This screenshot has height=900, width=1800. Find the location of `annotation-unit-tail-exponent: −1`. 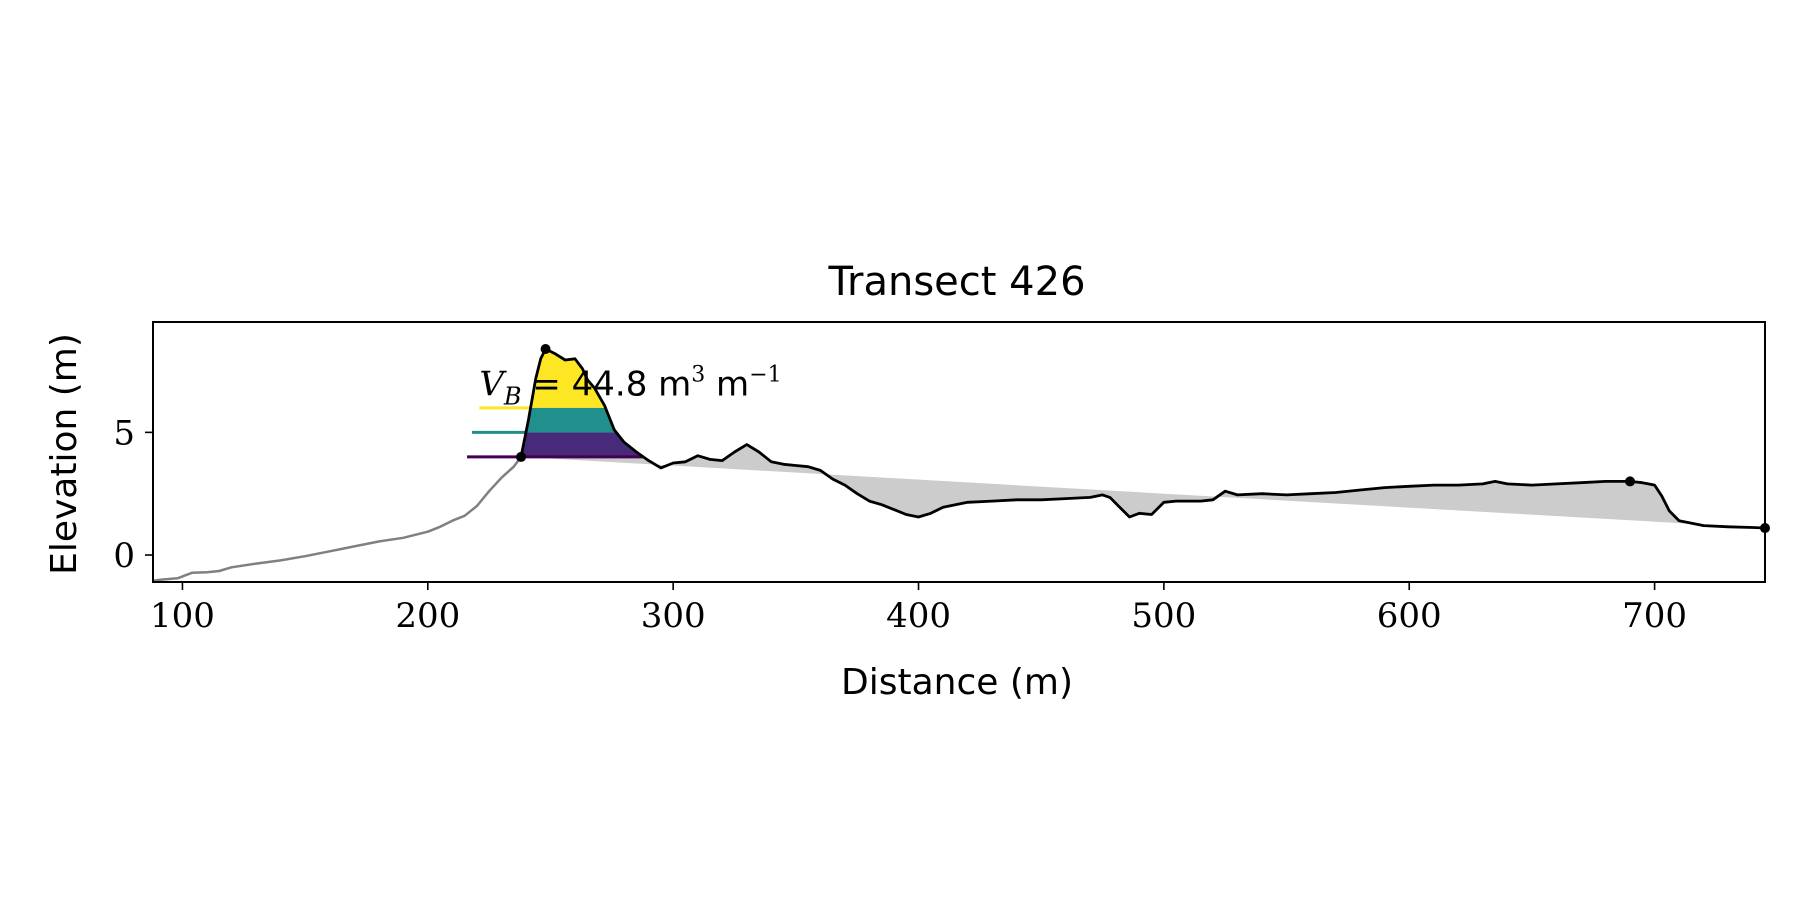

annotation-unit-tail-exponent: −1 is located at coordinates (765, 375).